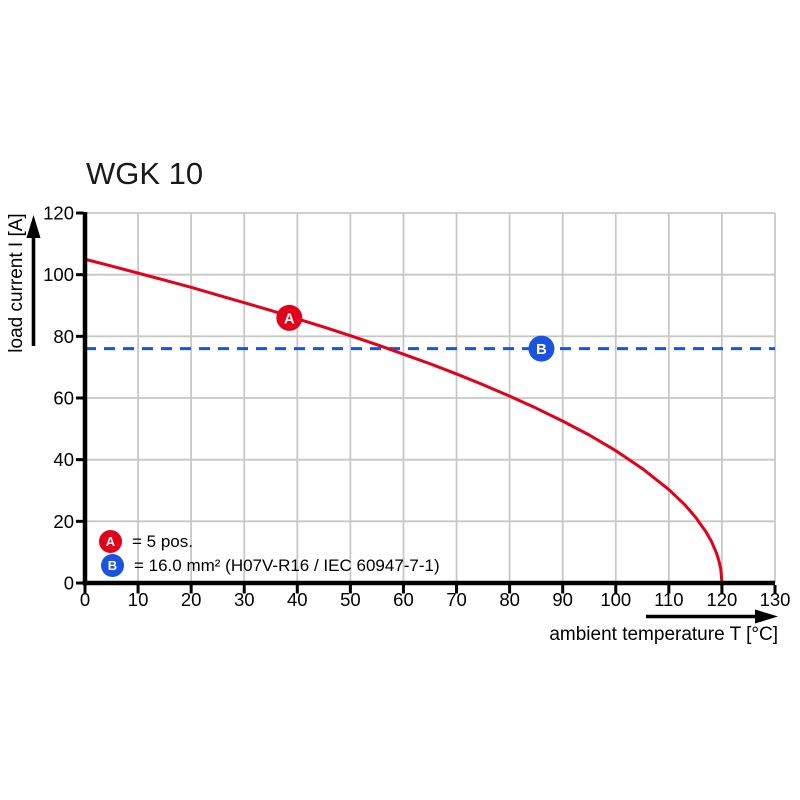  What do you see at coordinates (85, 599) in the screenshot?
I see `x-tick-label: 0` at bounding box center [85, 599].